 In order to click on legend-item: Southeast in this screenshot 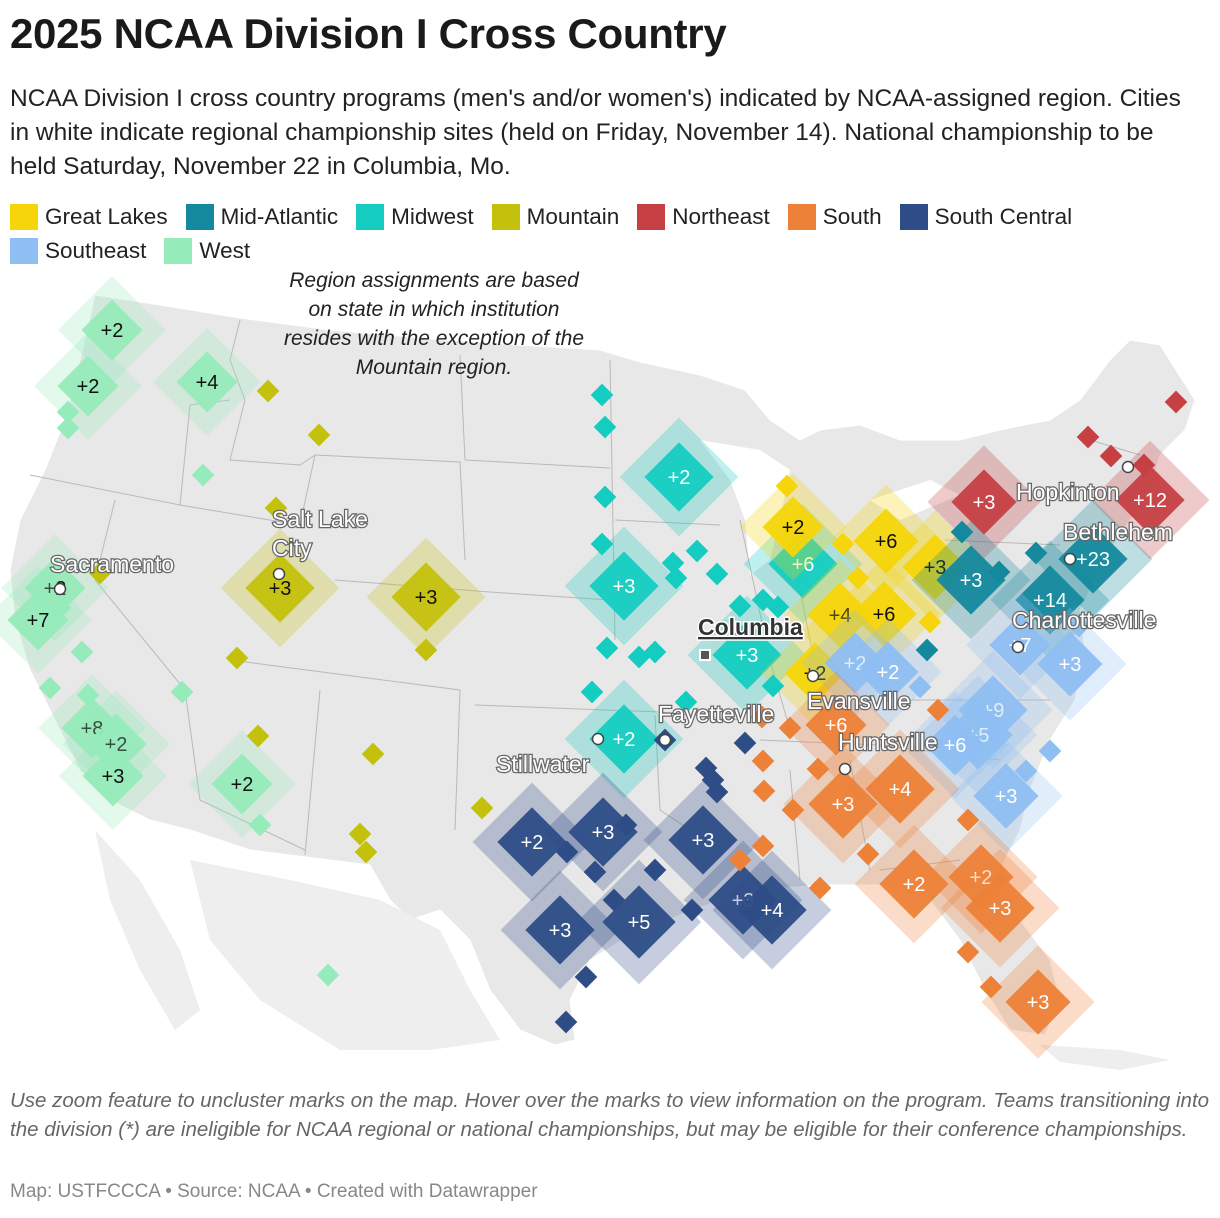, I will do `click(78, 251)`.